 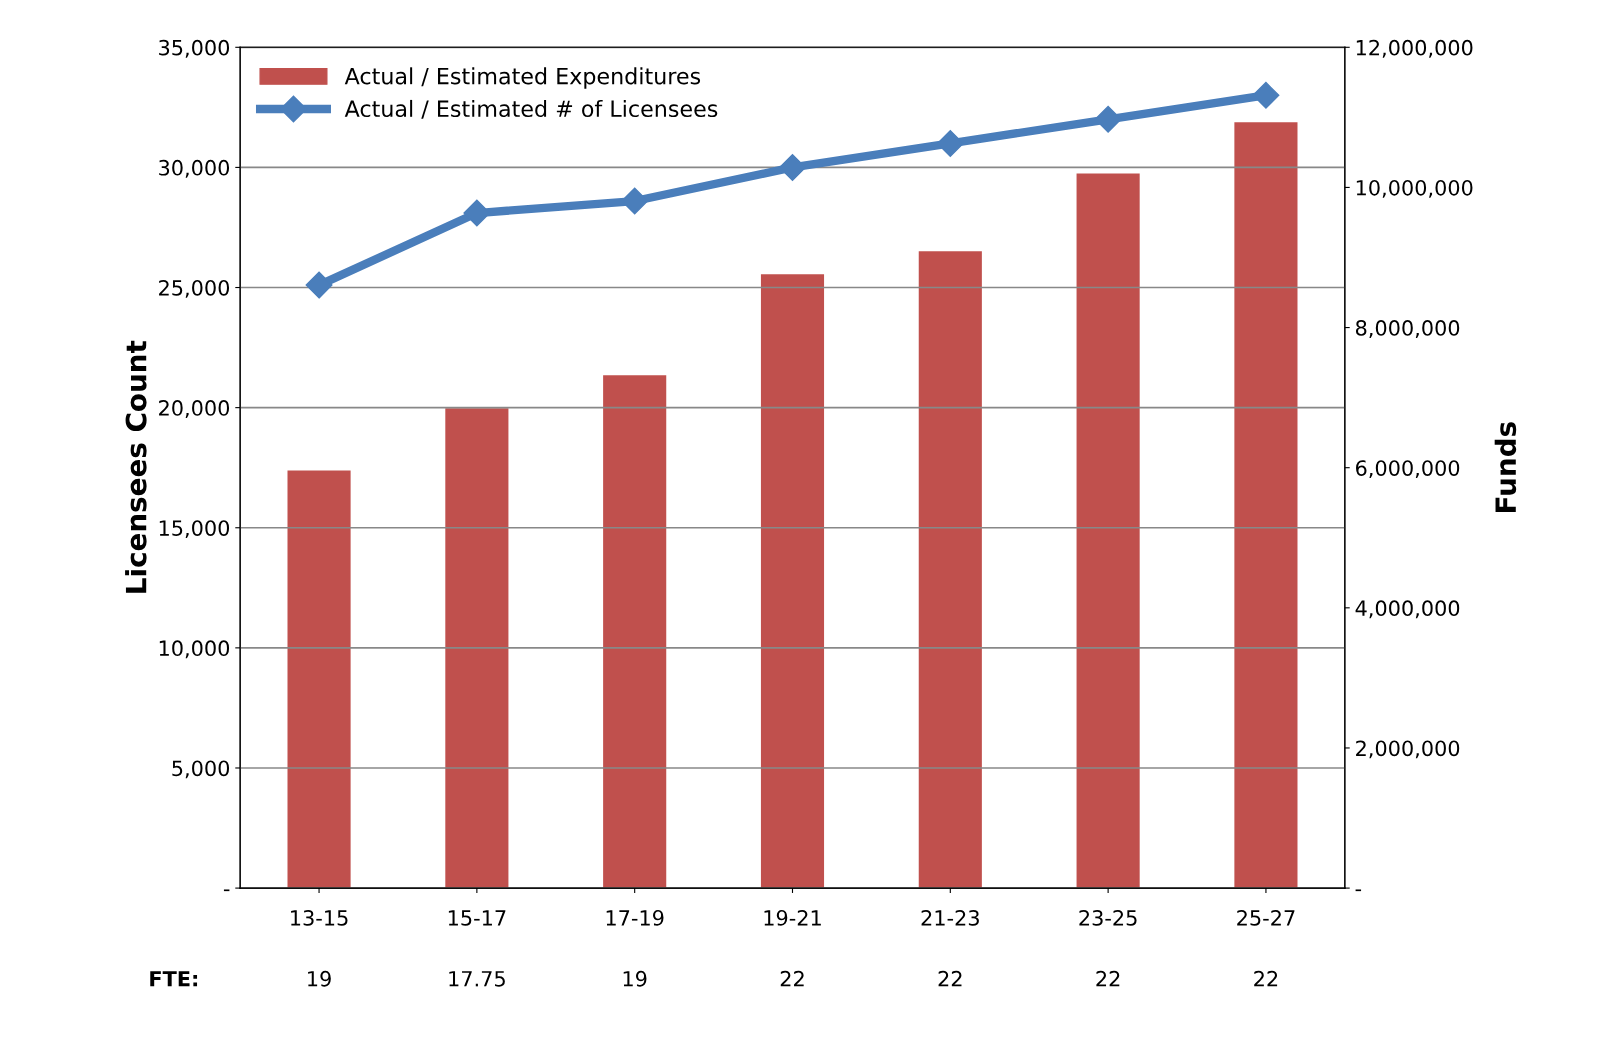 What do you see at coordinates (522, 78) in the screenshot?
I see `legend-label: Actual / Estimated Expenditures` at bounding box center [522, 78].